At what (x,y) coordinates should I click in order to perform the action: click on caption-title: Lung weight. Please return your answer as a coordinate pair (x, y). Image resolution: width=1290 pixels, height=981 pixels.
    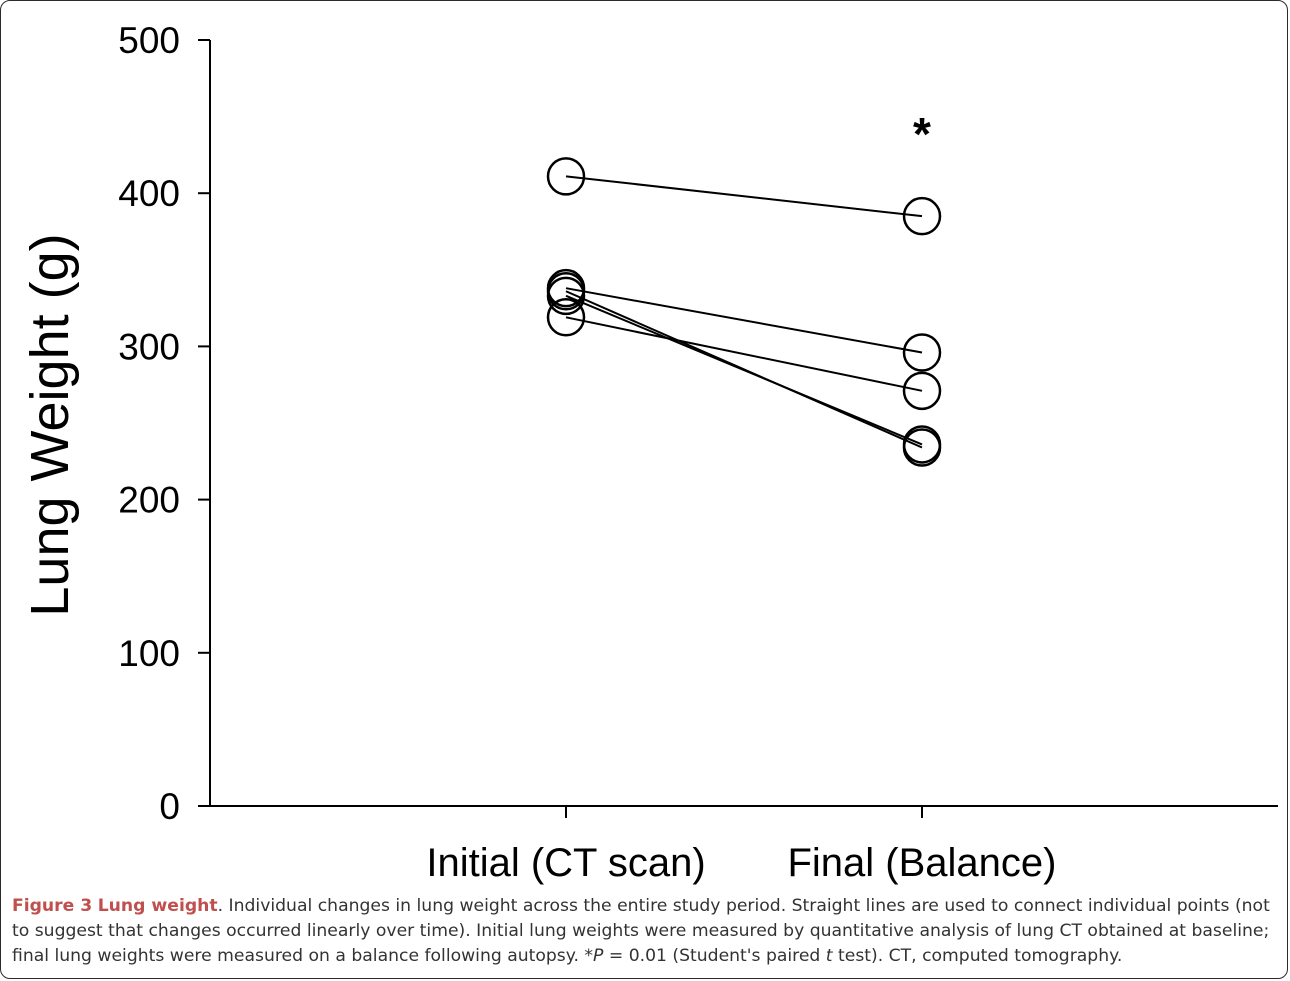
    Looking at the image, I should click on (157, 906).